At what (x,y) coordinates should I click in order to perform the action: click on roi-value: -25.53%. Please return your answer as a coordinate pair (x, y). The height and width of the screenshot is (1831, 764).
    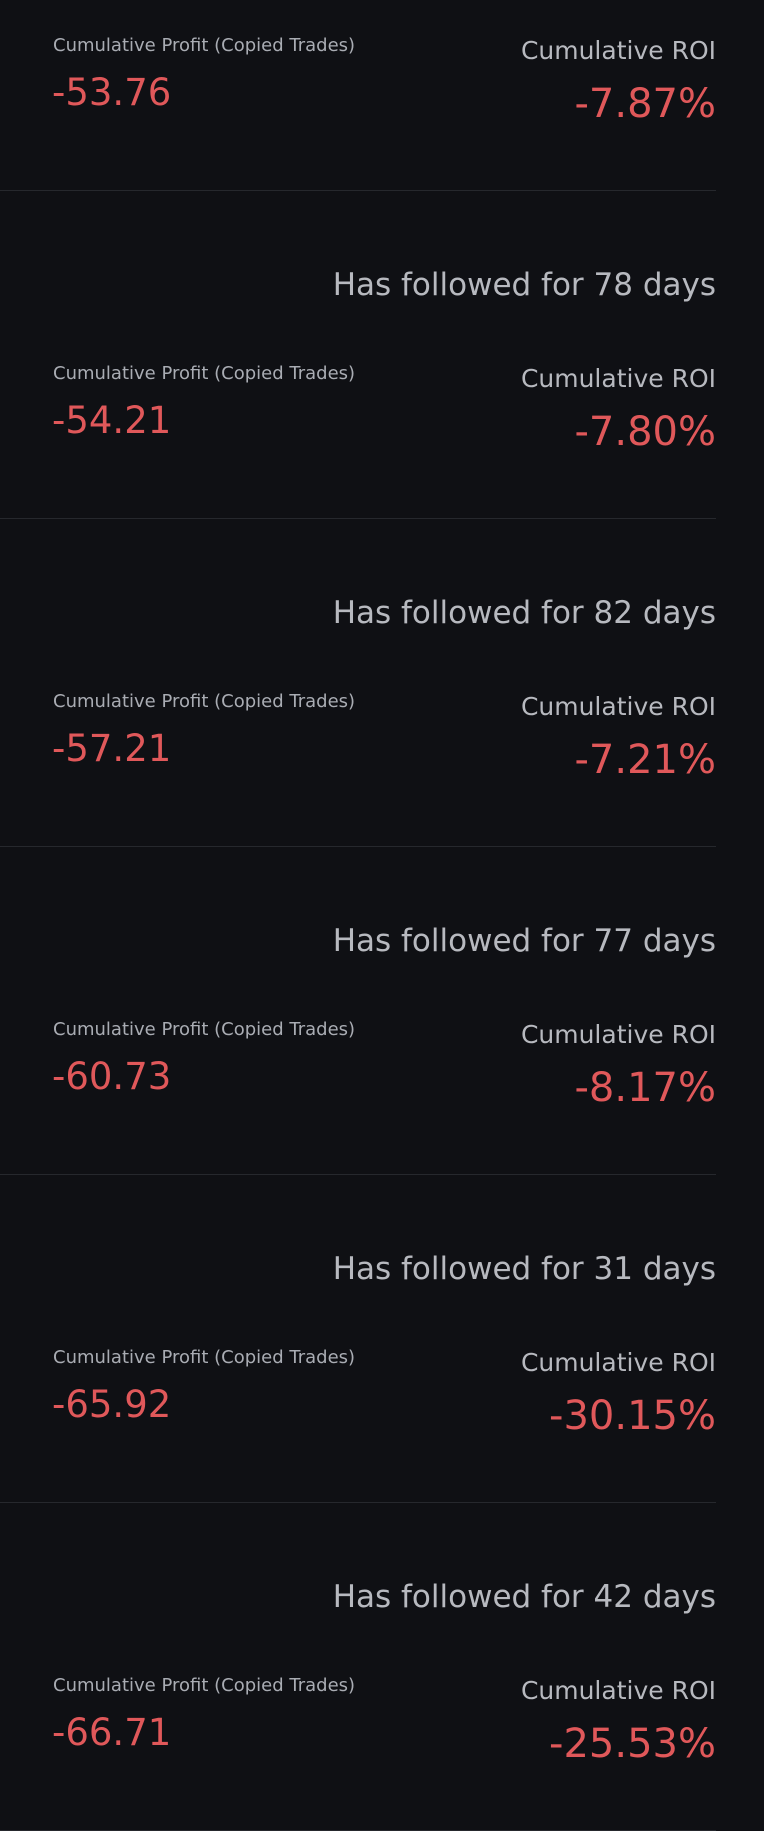
    Looking at the image, I should click on (632, 1744).